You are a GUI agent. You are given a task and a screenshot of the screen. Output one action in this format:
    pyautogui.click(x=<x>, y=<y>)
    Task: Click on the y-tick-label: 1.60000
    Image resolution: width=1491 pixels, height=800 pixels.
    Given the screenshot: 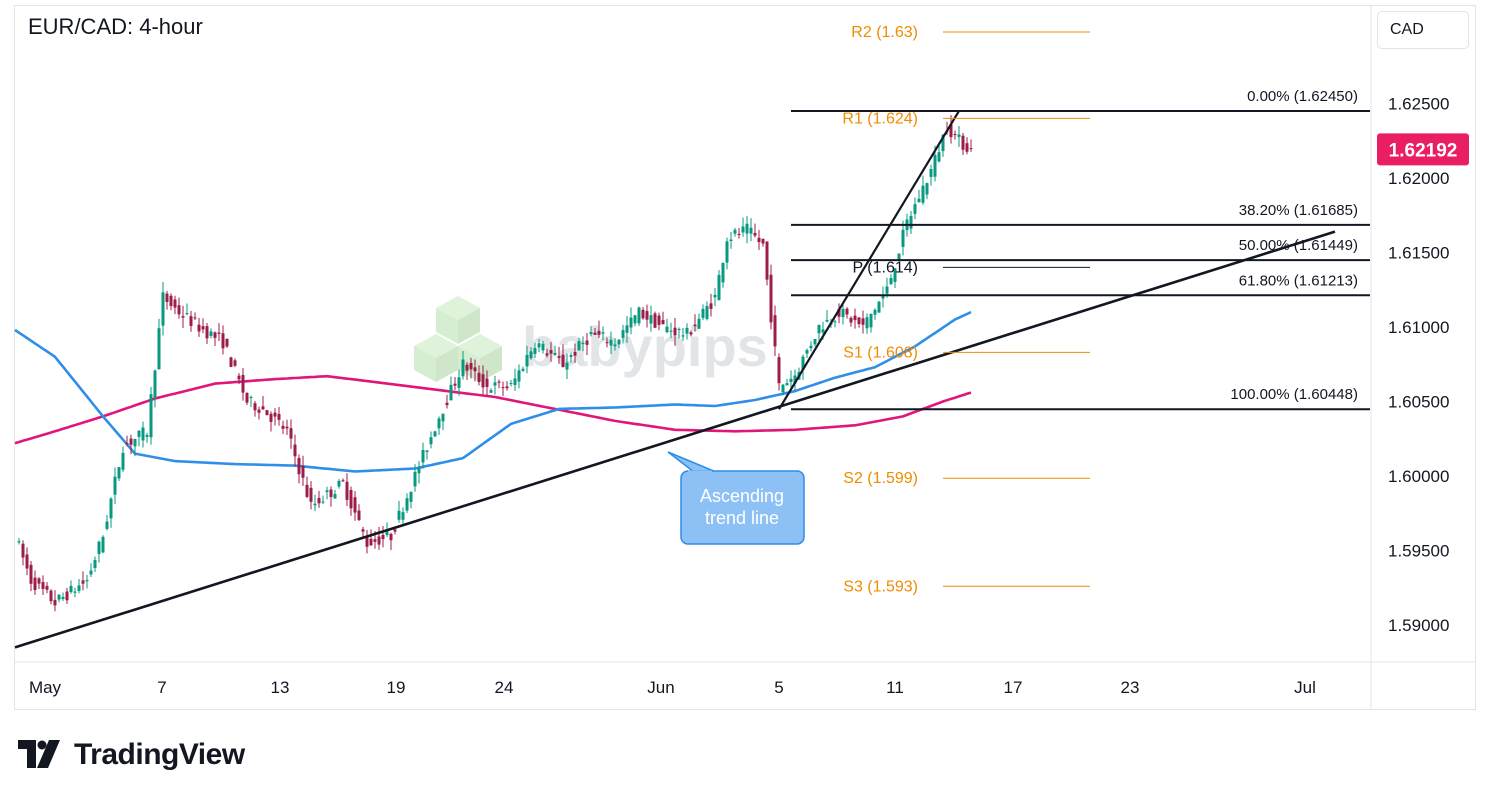 What is the action you would take?
    pyautogui.click(x=1418, y=476)
    